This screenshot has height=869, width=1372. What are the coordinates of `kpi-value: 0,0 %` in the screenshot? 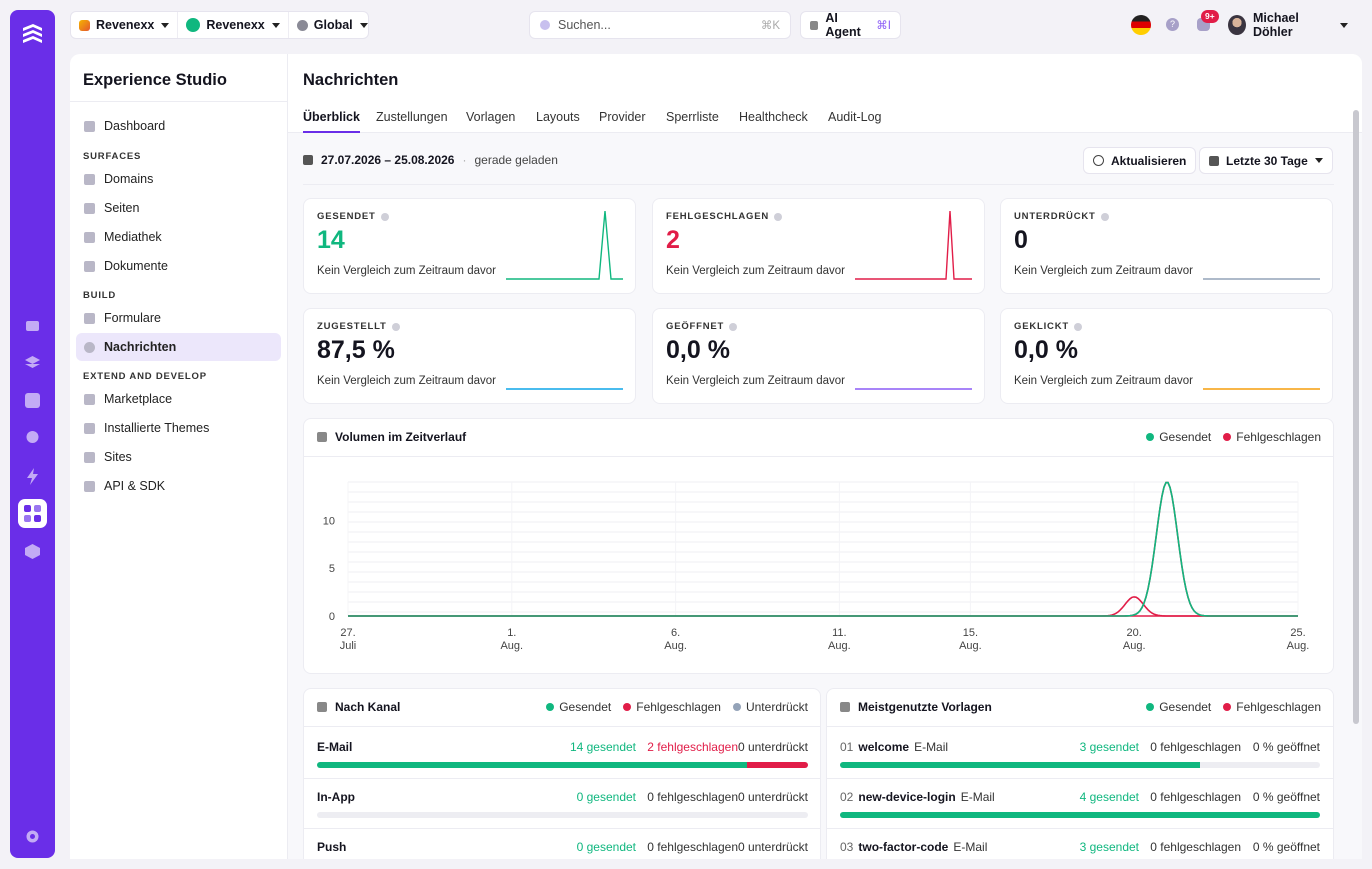 It's located at (698, 350).